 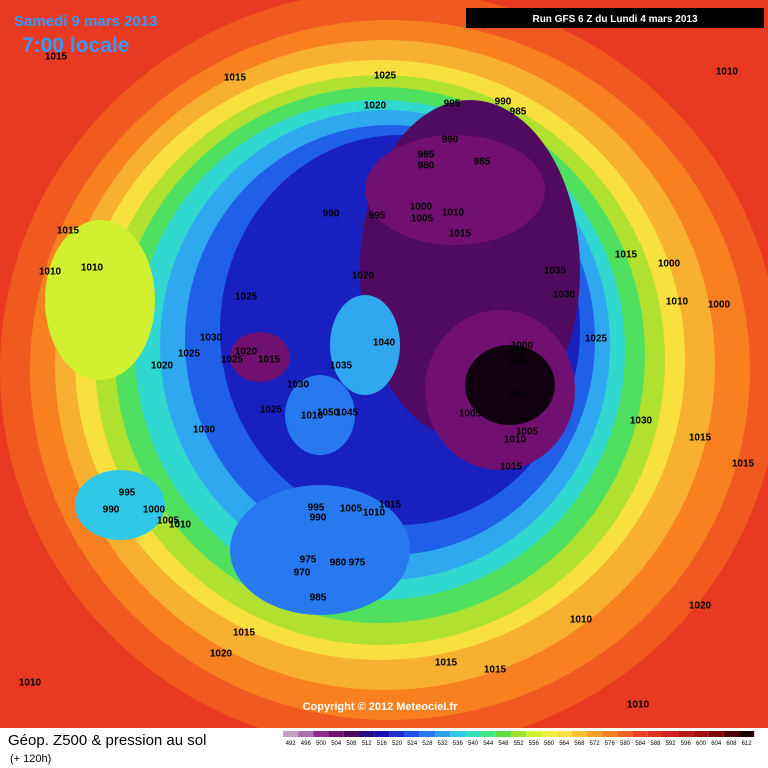 What do you see at coordinates (595, 744) in the screenshot?
I see `scale-value: 572` at bounding box center [595, 744].